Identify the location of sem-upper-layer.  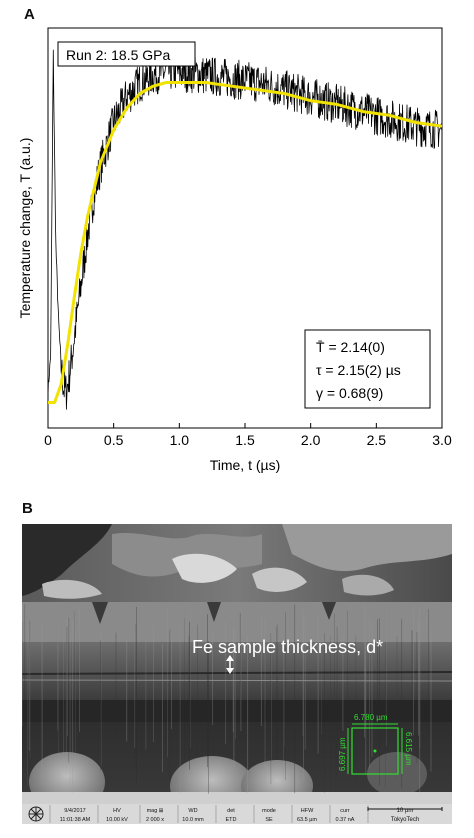
(237, 622).